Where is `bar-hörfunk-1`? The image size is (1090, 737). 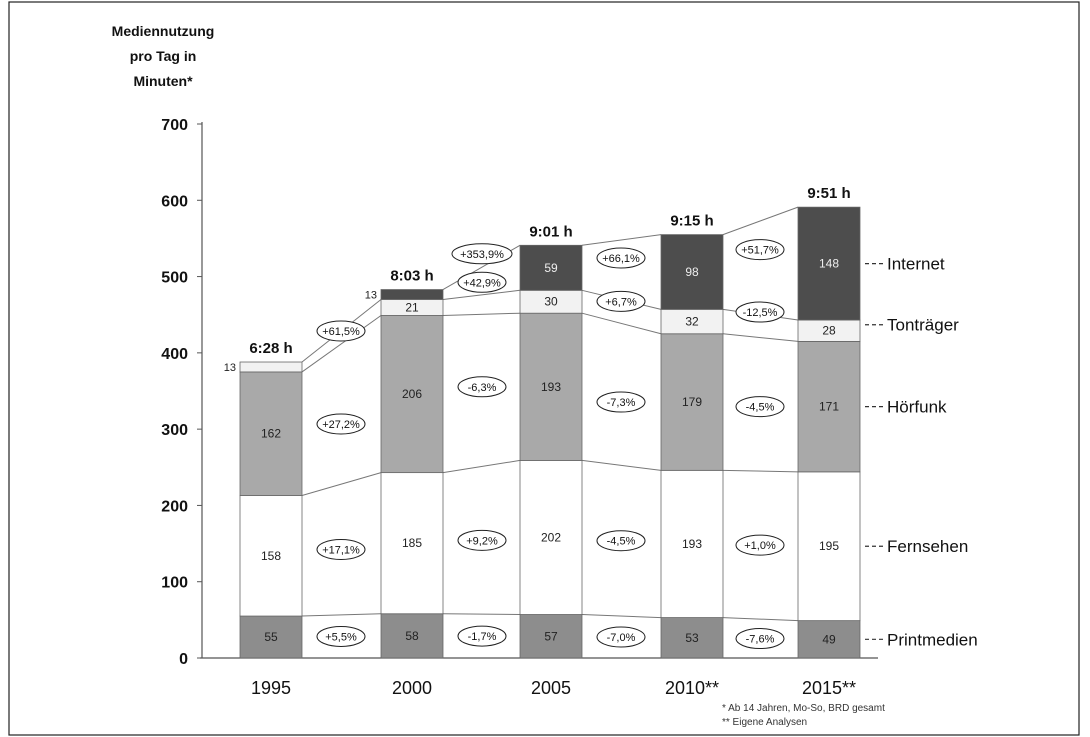 bar-hörfunk-1 is located at coordinates (412, 394).